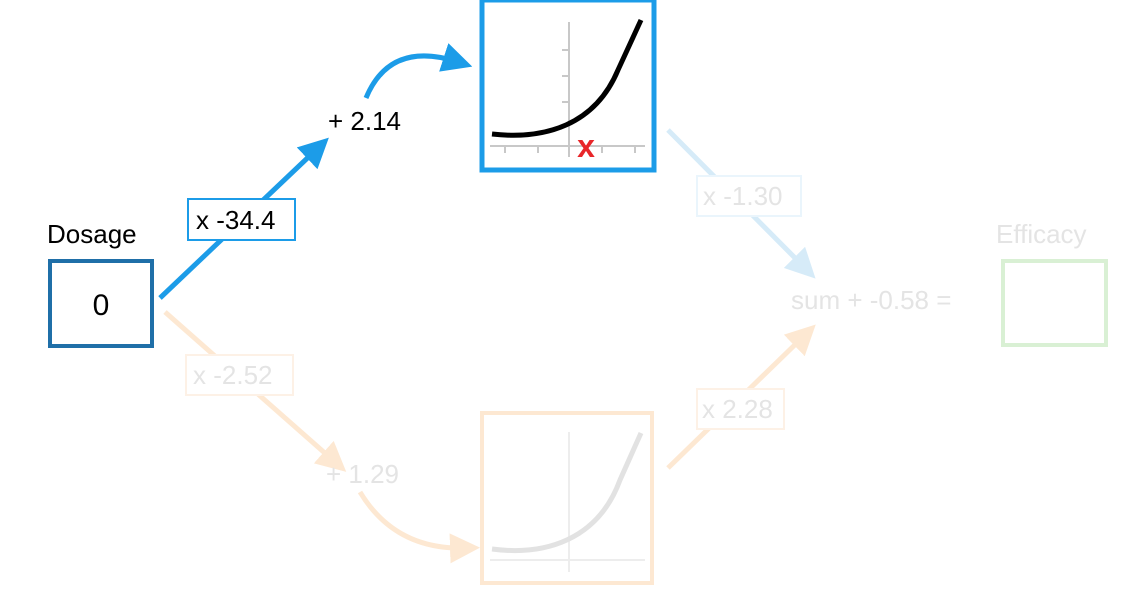 This screenshot has height=600, width=1131. What do you see at coordinates (362, 474) in the screenshot?
I see `bottom-bias-label: + 1.29` at bounding box center [362, 474].